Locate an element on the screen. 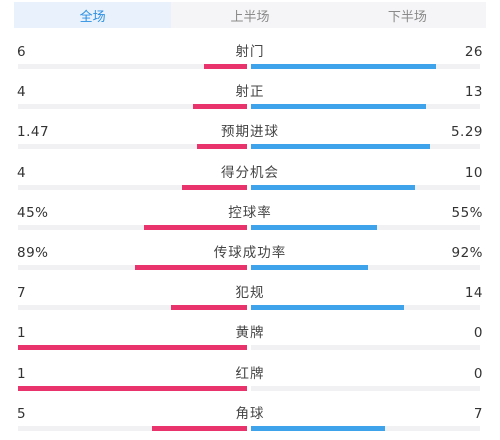  stat-row: 4 得分机会 10 is located at coordinates (250, 184).